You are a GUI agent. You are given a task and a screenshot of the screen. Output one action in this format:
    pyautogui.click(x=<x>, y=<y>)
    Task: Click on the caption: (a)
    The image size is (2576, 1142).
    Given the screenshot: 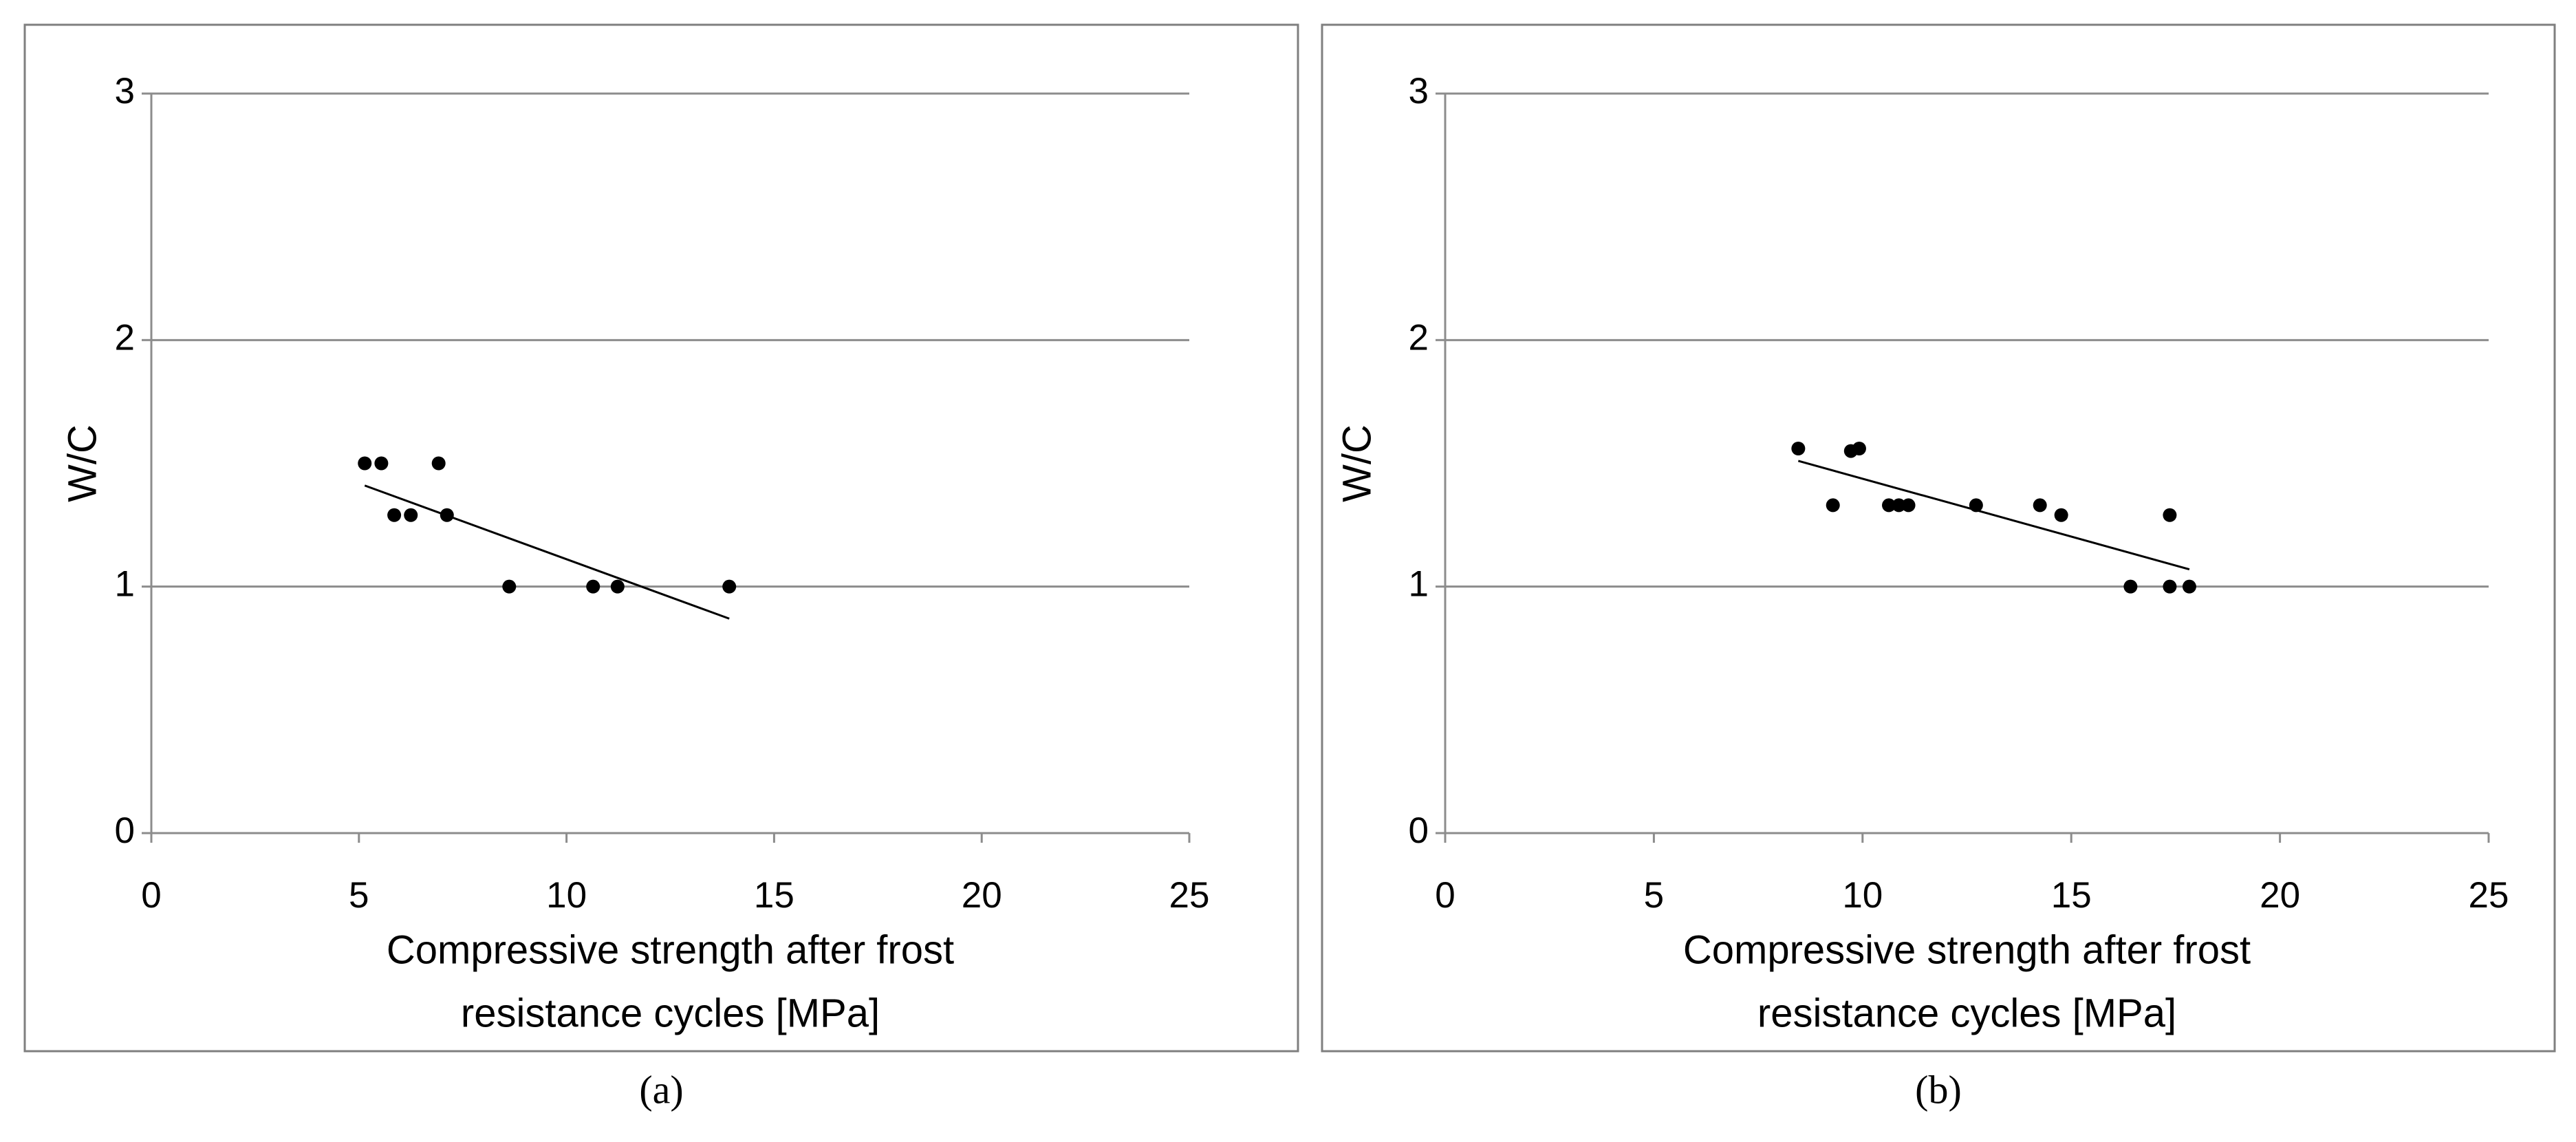 What is the action you would take?
    pyautogui.click(x=661, y=1090)
    